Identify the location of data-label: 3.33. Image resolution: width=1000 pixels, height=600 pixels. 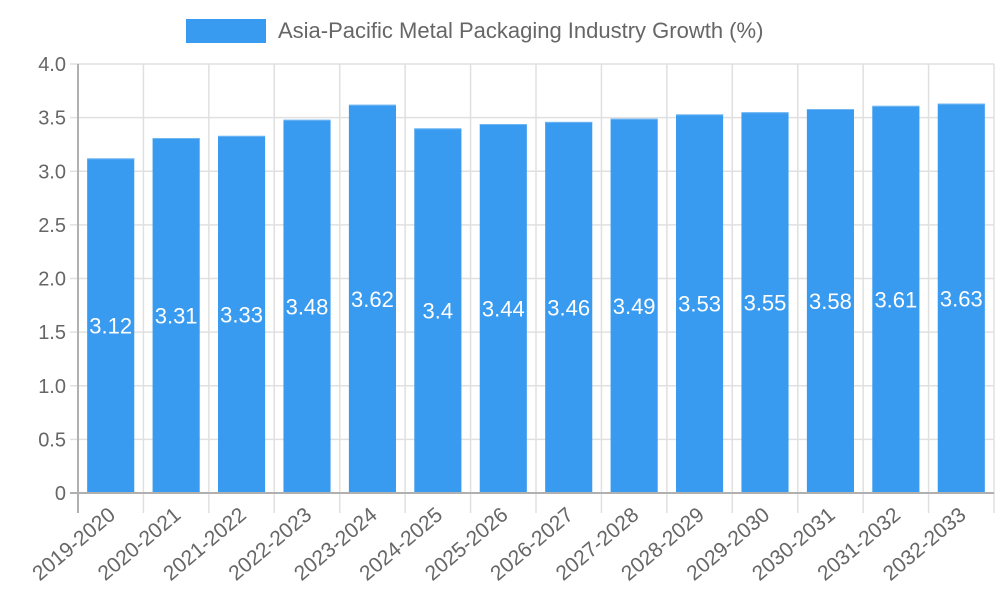
(241, 314).